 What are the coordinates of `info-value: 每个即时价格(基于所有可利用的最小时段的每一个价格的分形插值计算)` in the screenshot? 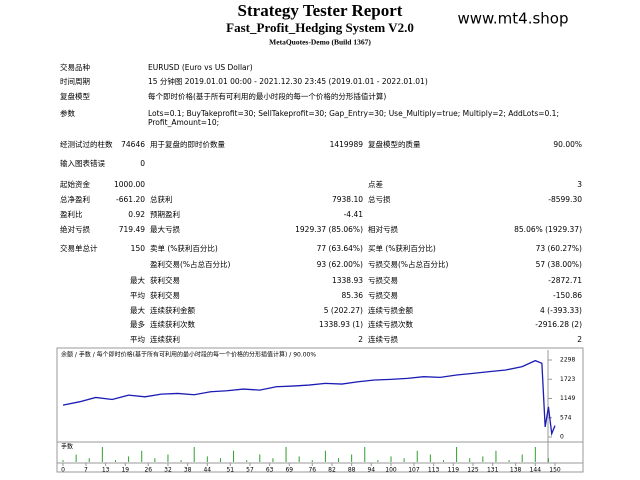 It's located at (267, 96).